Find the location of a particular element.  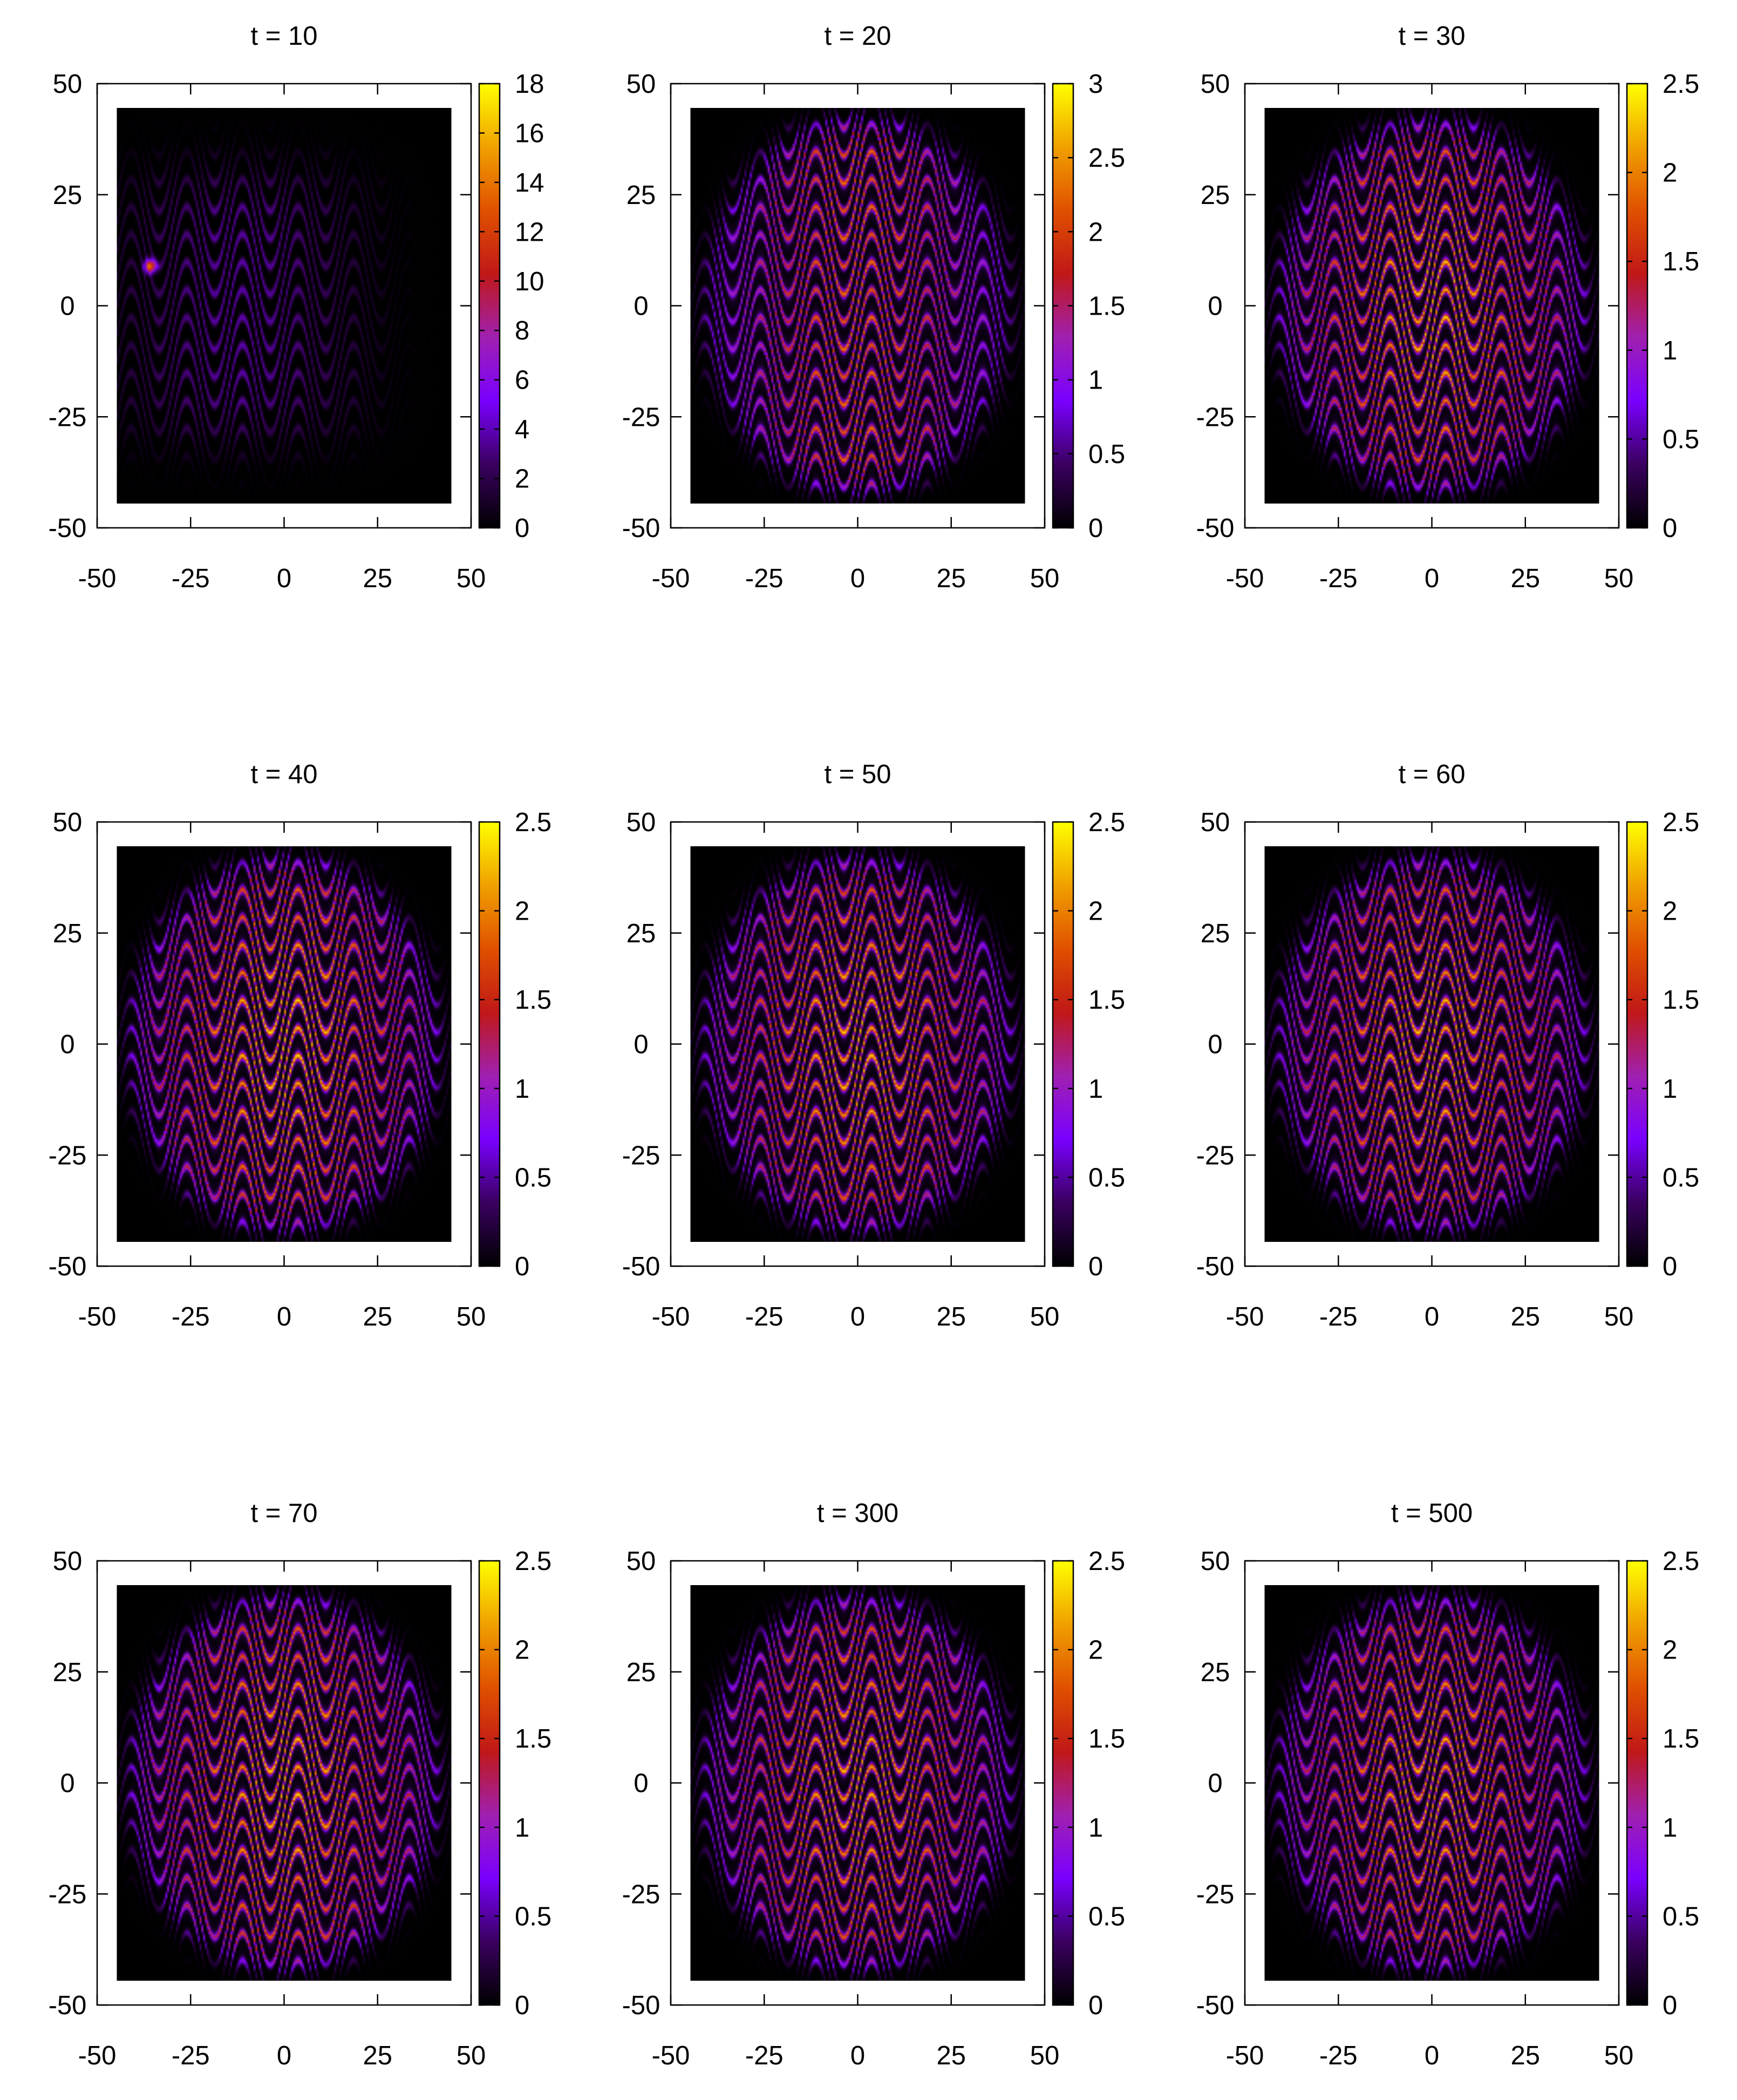

colorbar-tick-label: 14 is located at coordinates (529, 183).